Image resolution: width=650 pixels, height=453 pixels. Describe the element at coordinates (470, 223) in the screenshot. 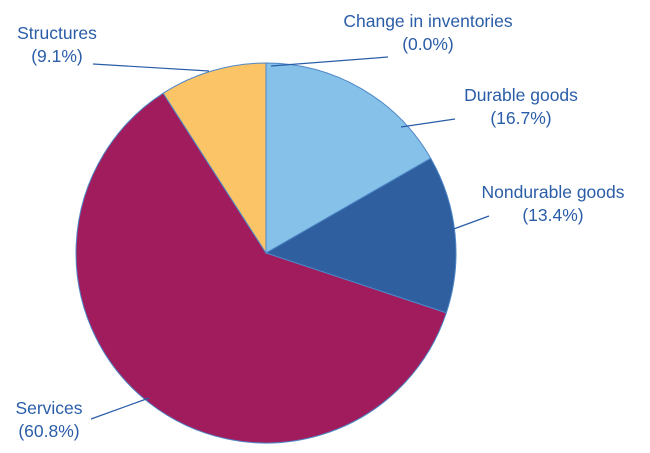

I see `leader-line-nondurable-goods` at that location.